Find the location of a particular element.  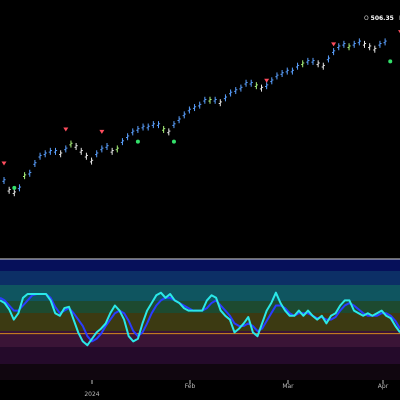

ohlc-readout: O 506.35 H is located at coordinates (382, 18).